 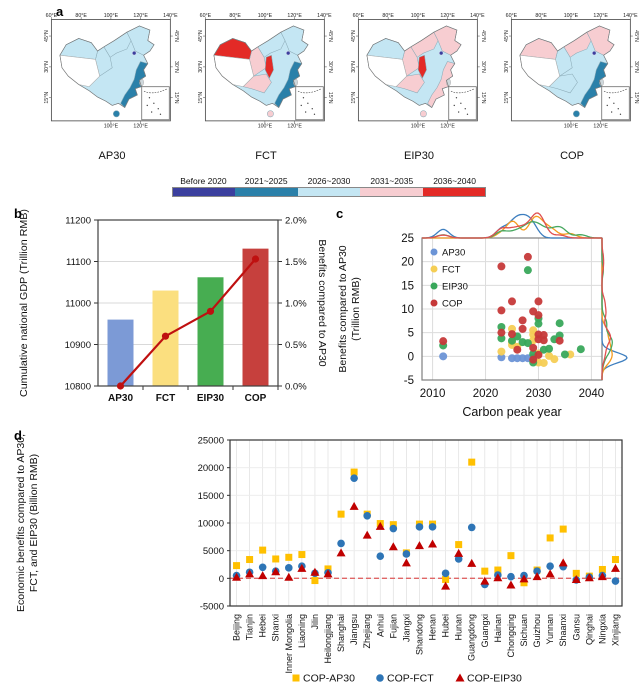 I want to click on svg-text: 140°E, so click(x=630, y=16).